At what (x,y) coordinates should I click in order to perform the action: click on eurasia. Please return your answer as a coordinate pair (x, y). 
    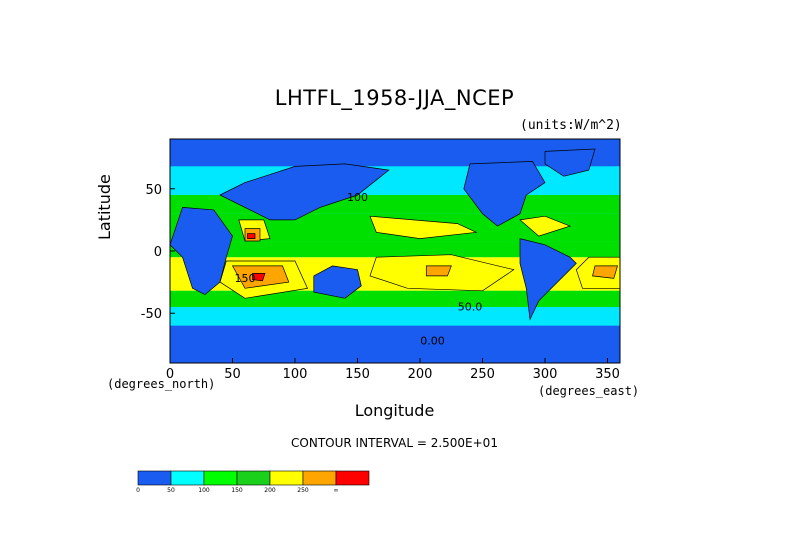
    Looking at the image, I should click on (304, 192).